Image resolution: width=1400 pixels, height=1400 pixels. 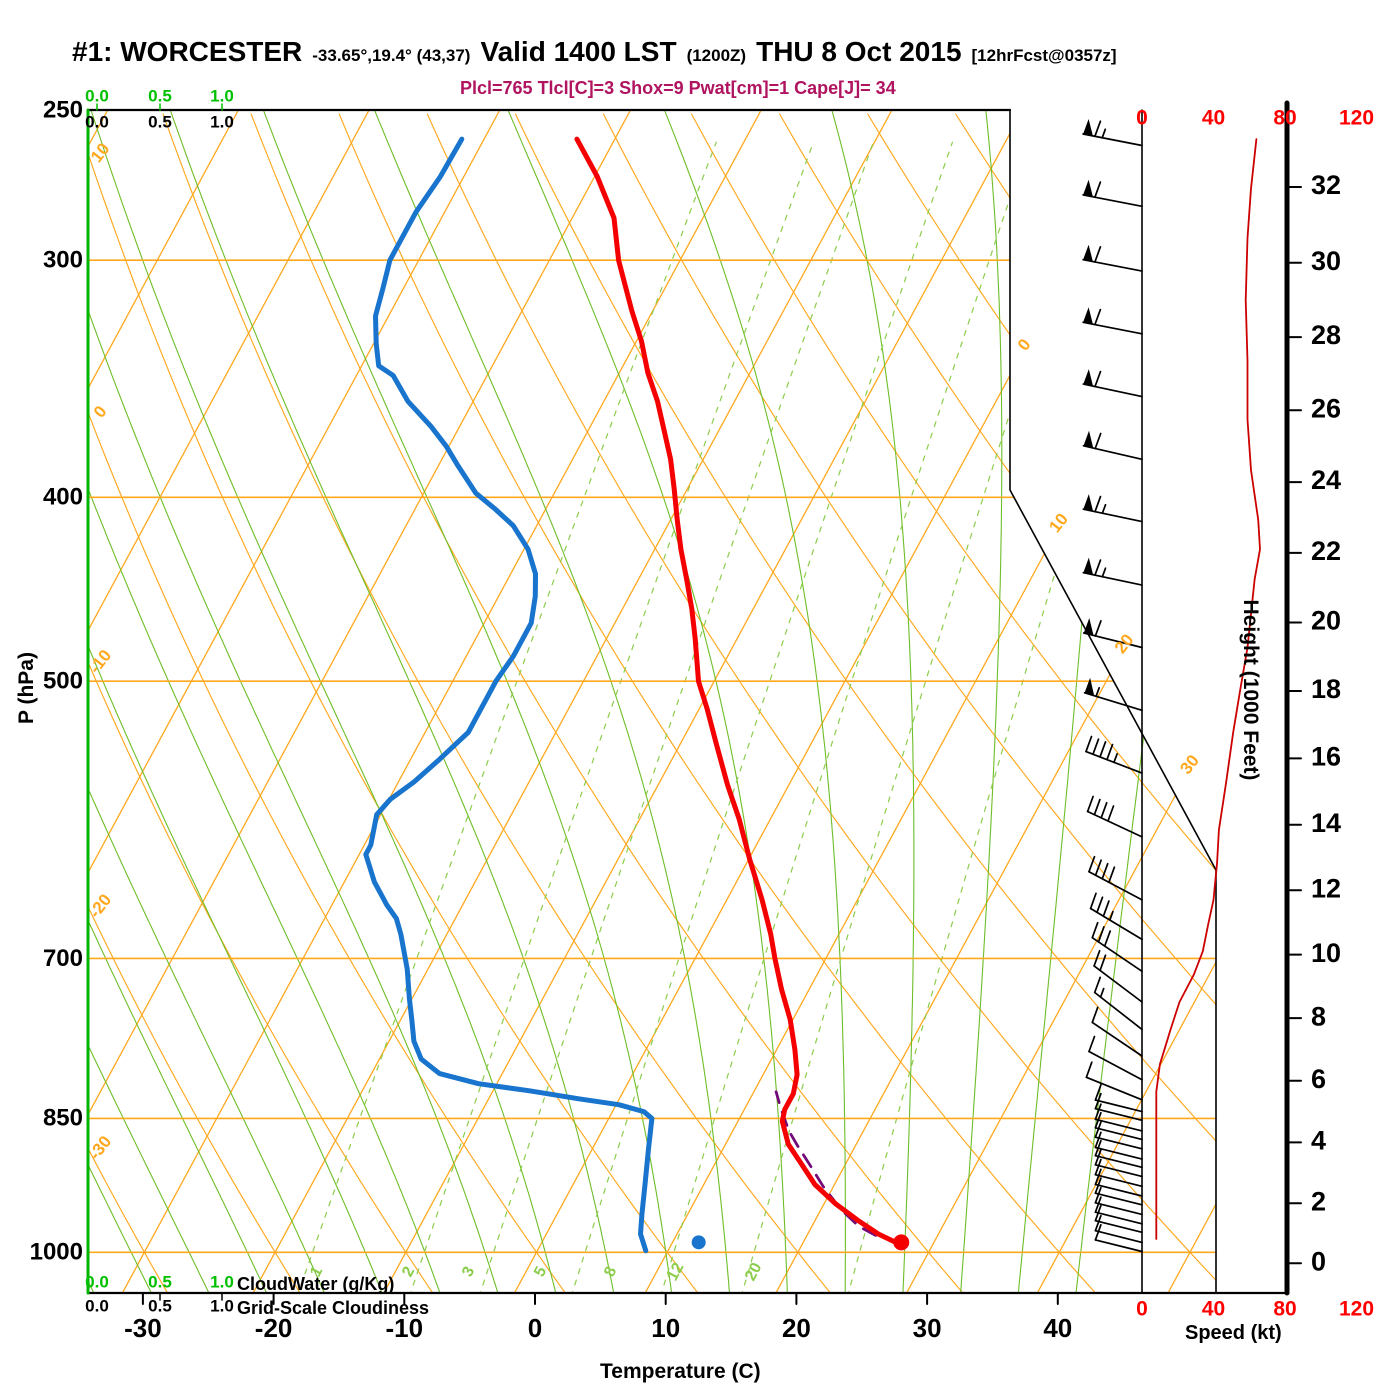 What do you see at coordinates (1326, 689) in the screenshot?
I see `height-tick-label: 18` at bounding box center [1326, 689].